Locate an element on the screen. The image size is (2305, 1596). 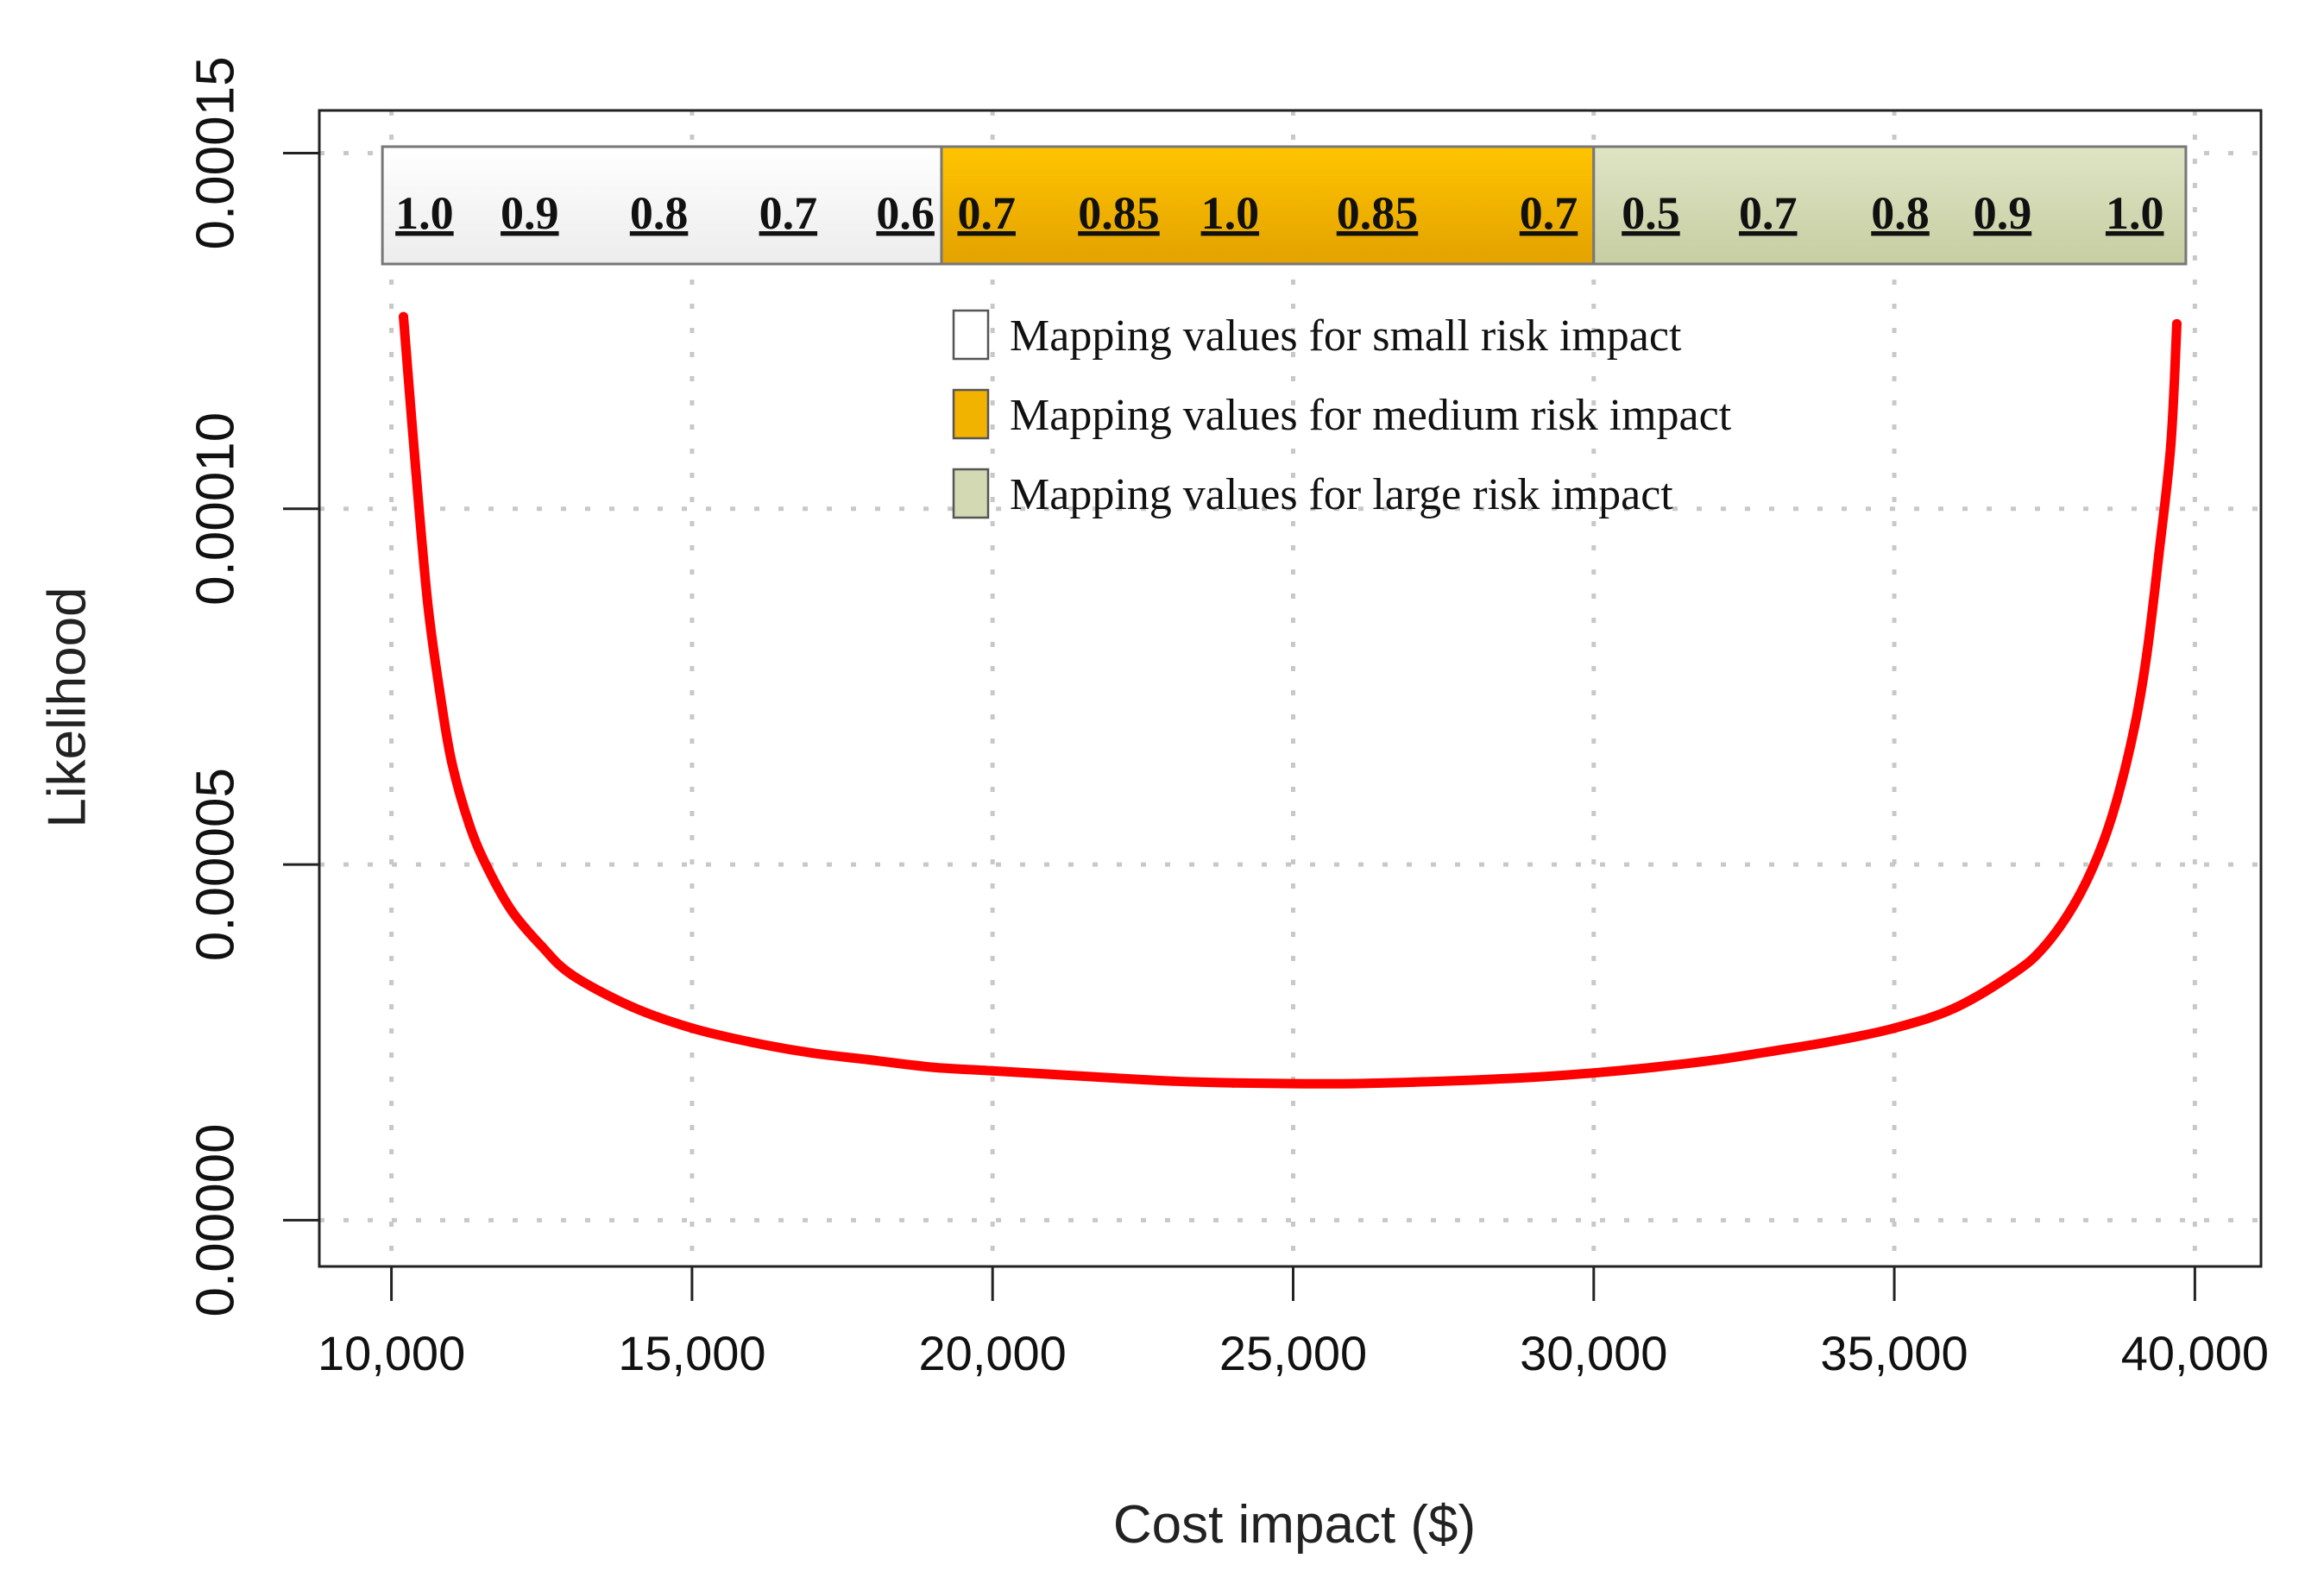
mapping-value-small: 0.8 is located at coordinates (660, 213).